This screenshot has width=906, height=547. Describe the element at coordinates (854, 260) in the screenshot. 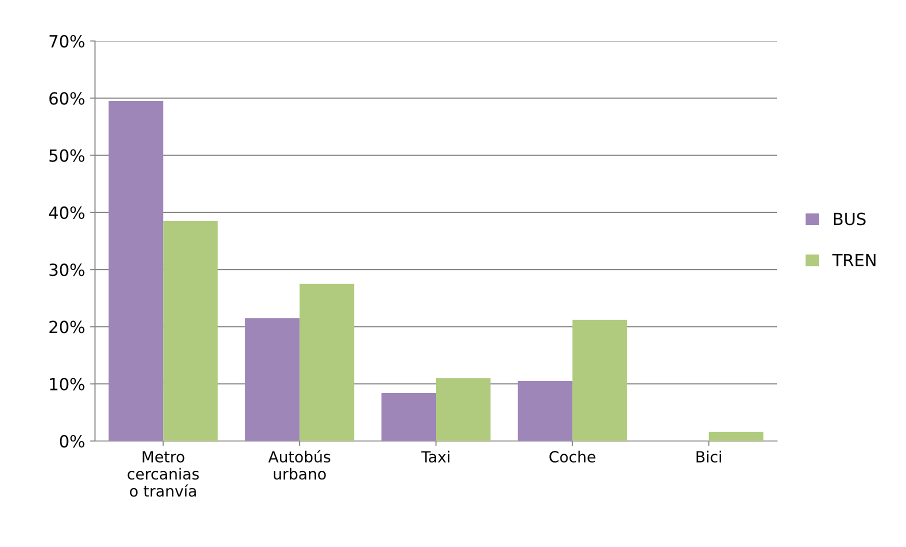

I see `legend-label: TREN` at that location.